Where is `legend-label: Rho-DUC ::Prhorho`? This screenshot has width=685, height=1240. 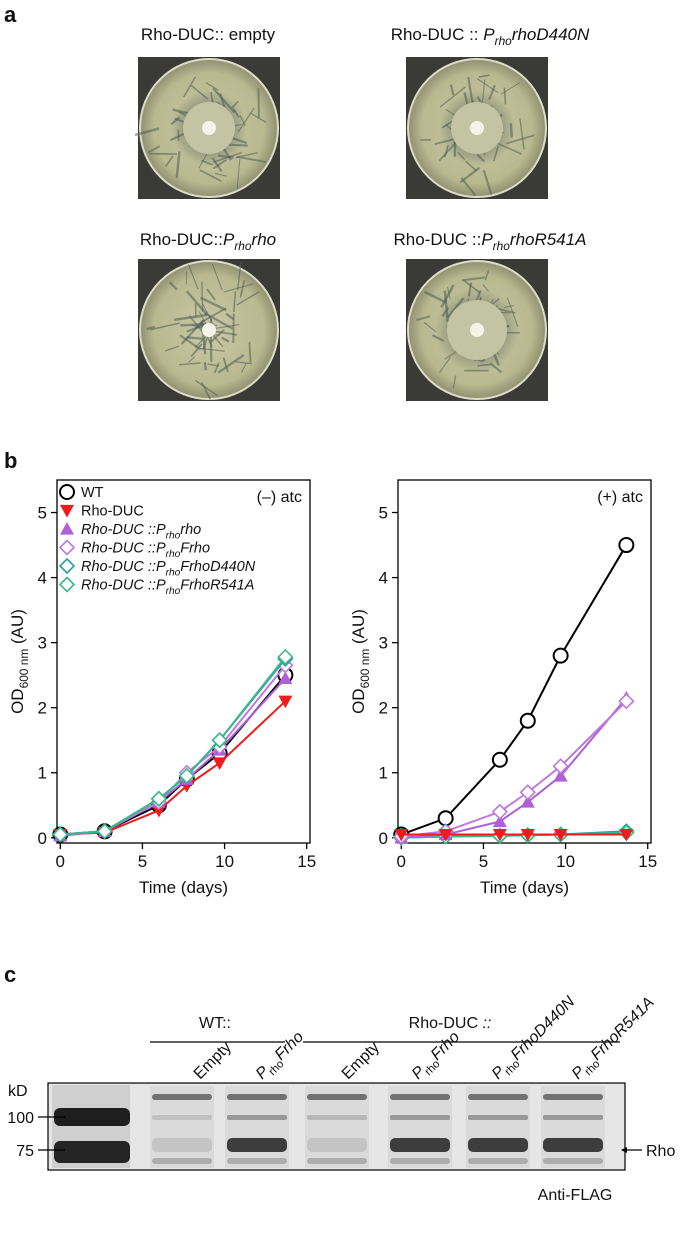 legend-label: Rho-DUC ::Prhorho is located at coordinates (141, 531).